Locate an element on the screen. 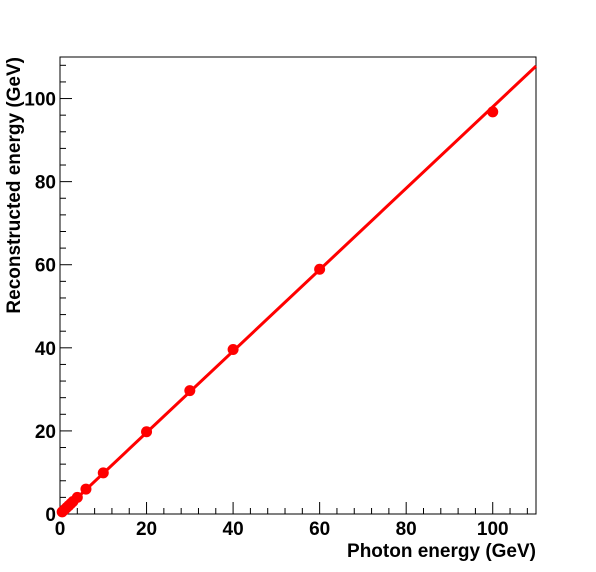 The width and height of the screenshot is (596, 572). y-tick-label: 60 is located at coordinates (45, 266).